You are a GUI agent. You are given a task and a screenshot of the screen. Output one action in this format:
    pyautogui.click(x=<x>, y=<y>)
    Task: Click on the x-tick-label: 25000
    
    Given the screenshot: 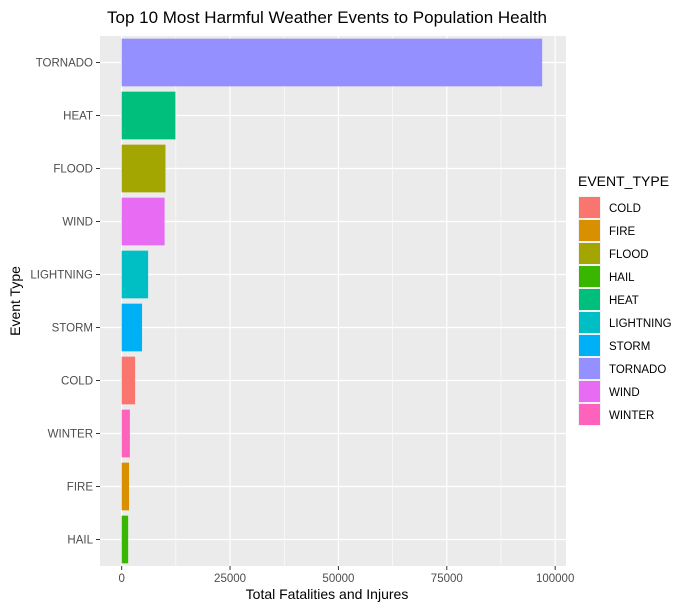 What is the action you would take?
    pyautogui.click(x=230, y=579)
    